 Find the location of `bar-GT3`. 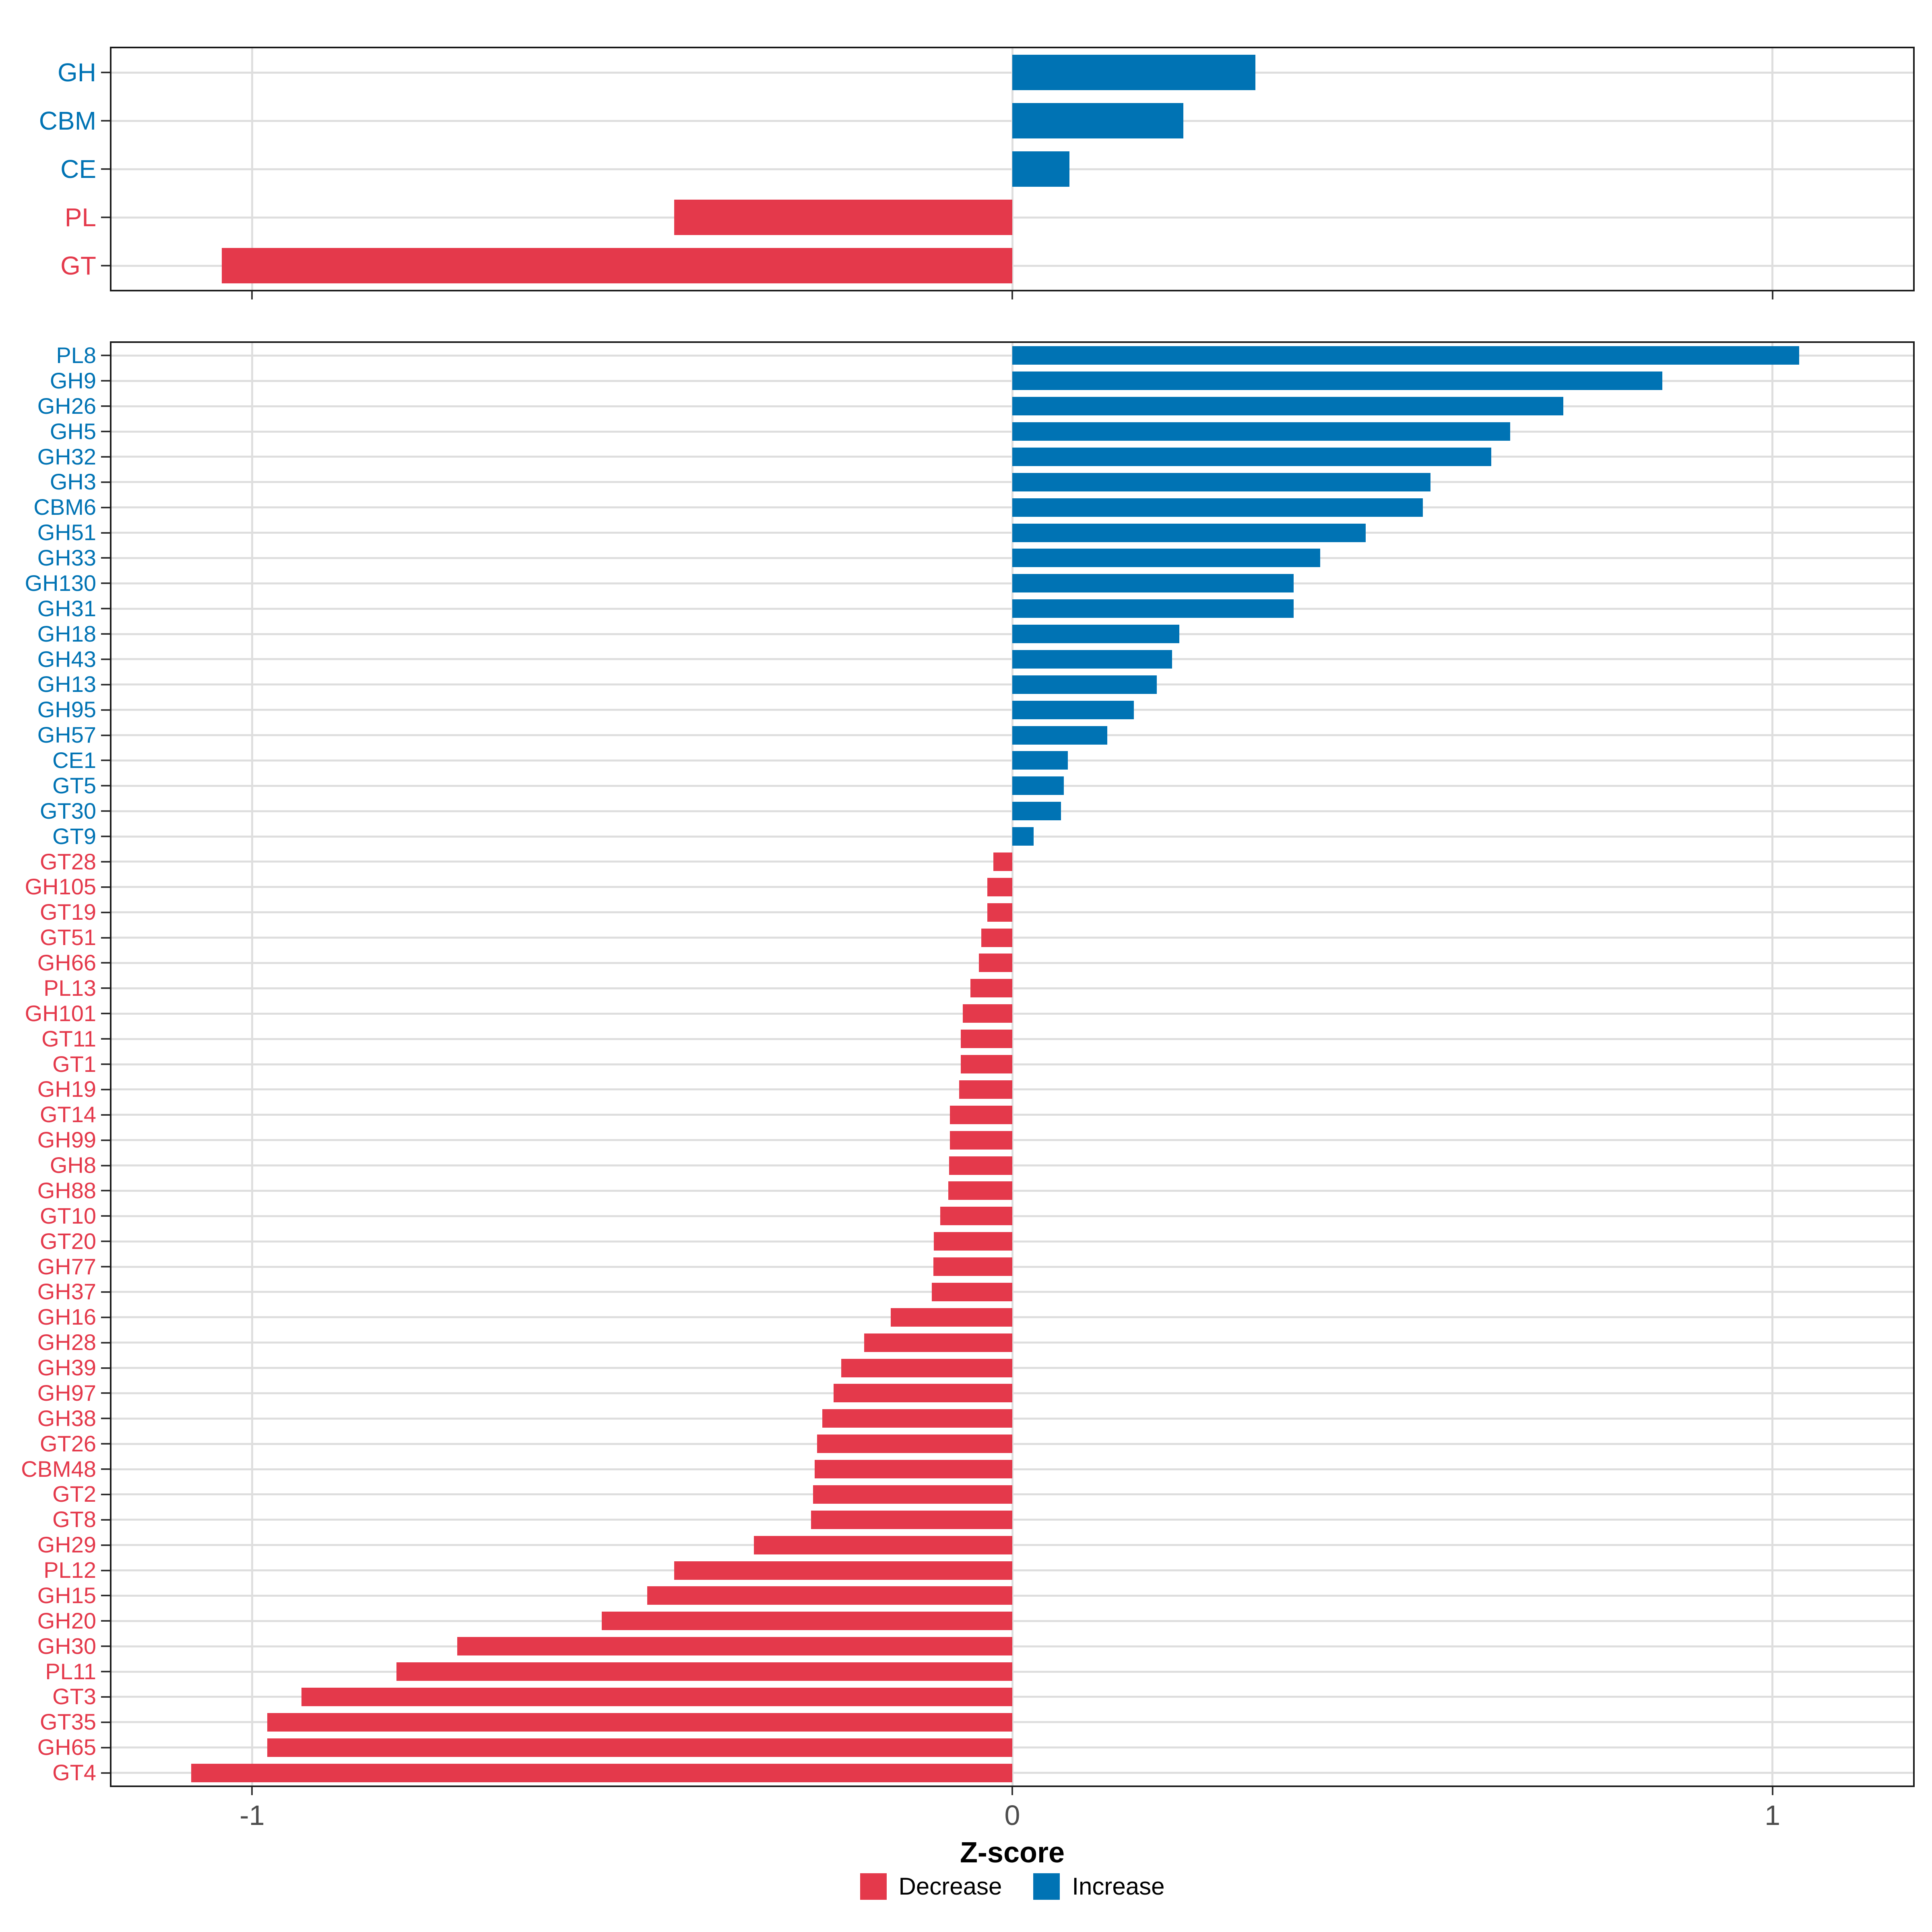

bar-GT3 is located at coordinates (656, 1696).